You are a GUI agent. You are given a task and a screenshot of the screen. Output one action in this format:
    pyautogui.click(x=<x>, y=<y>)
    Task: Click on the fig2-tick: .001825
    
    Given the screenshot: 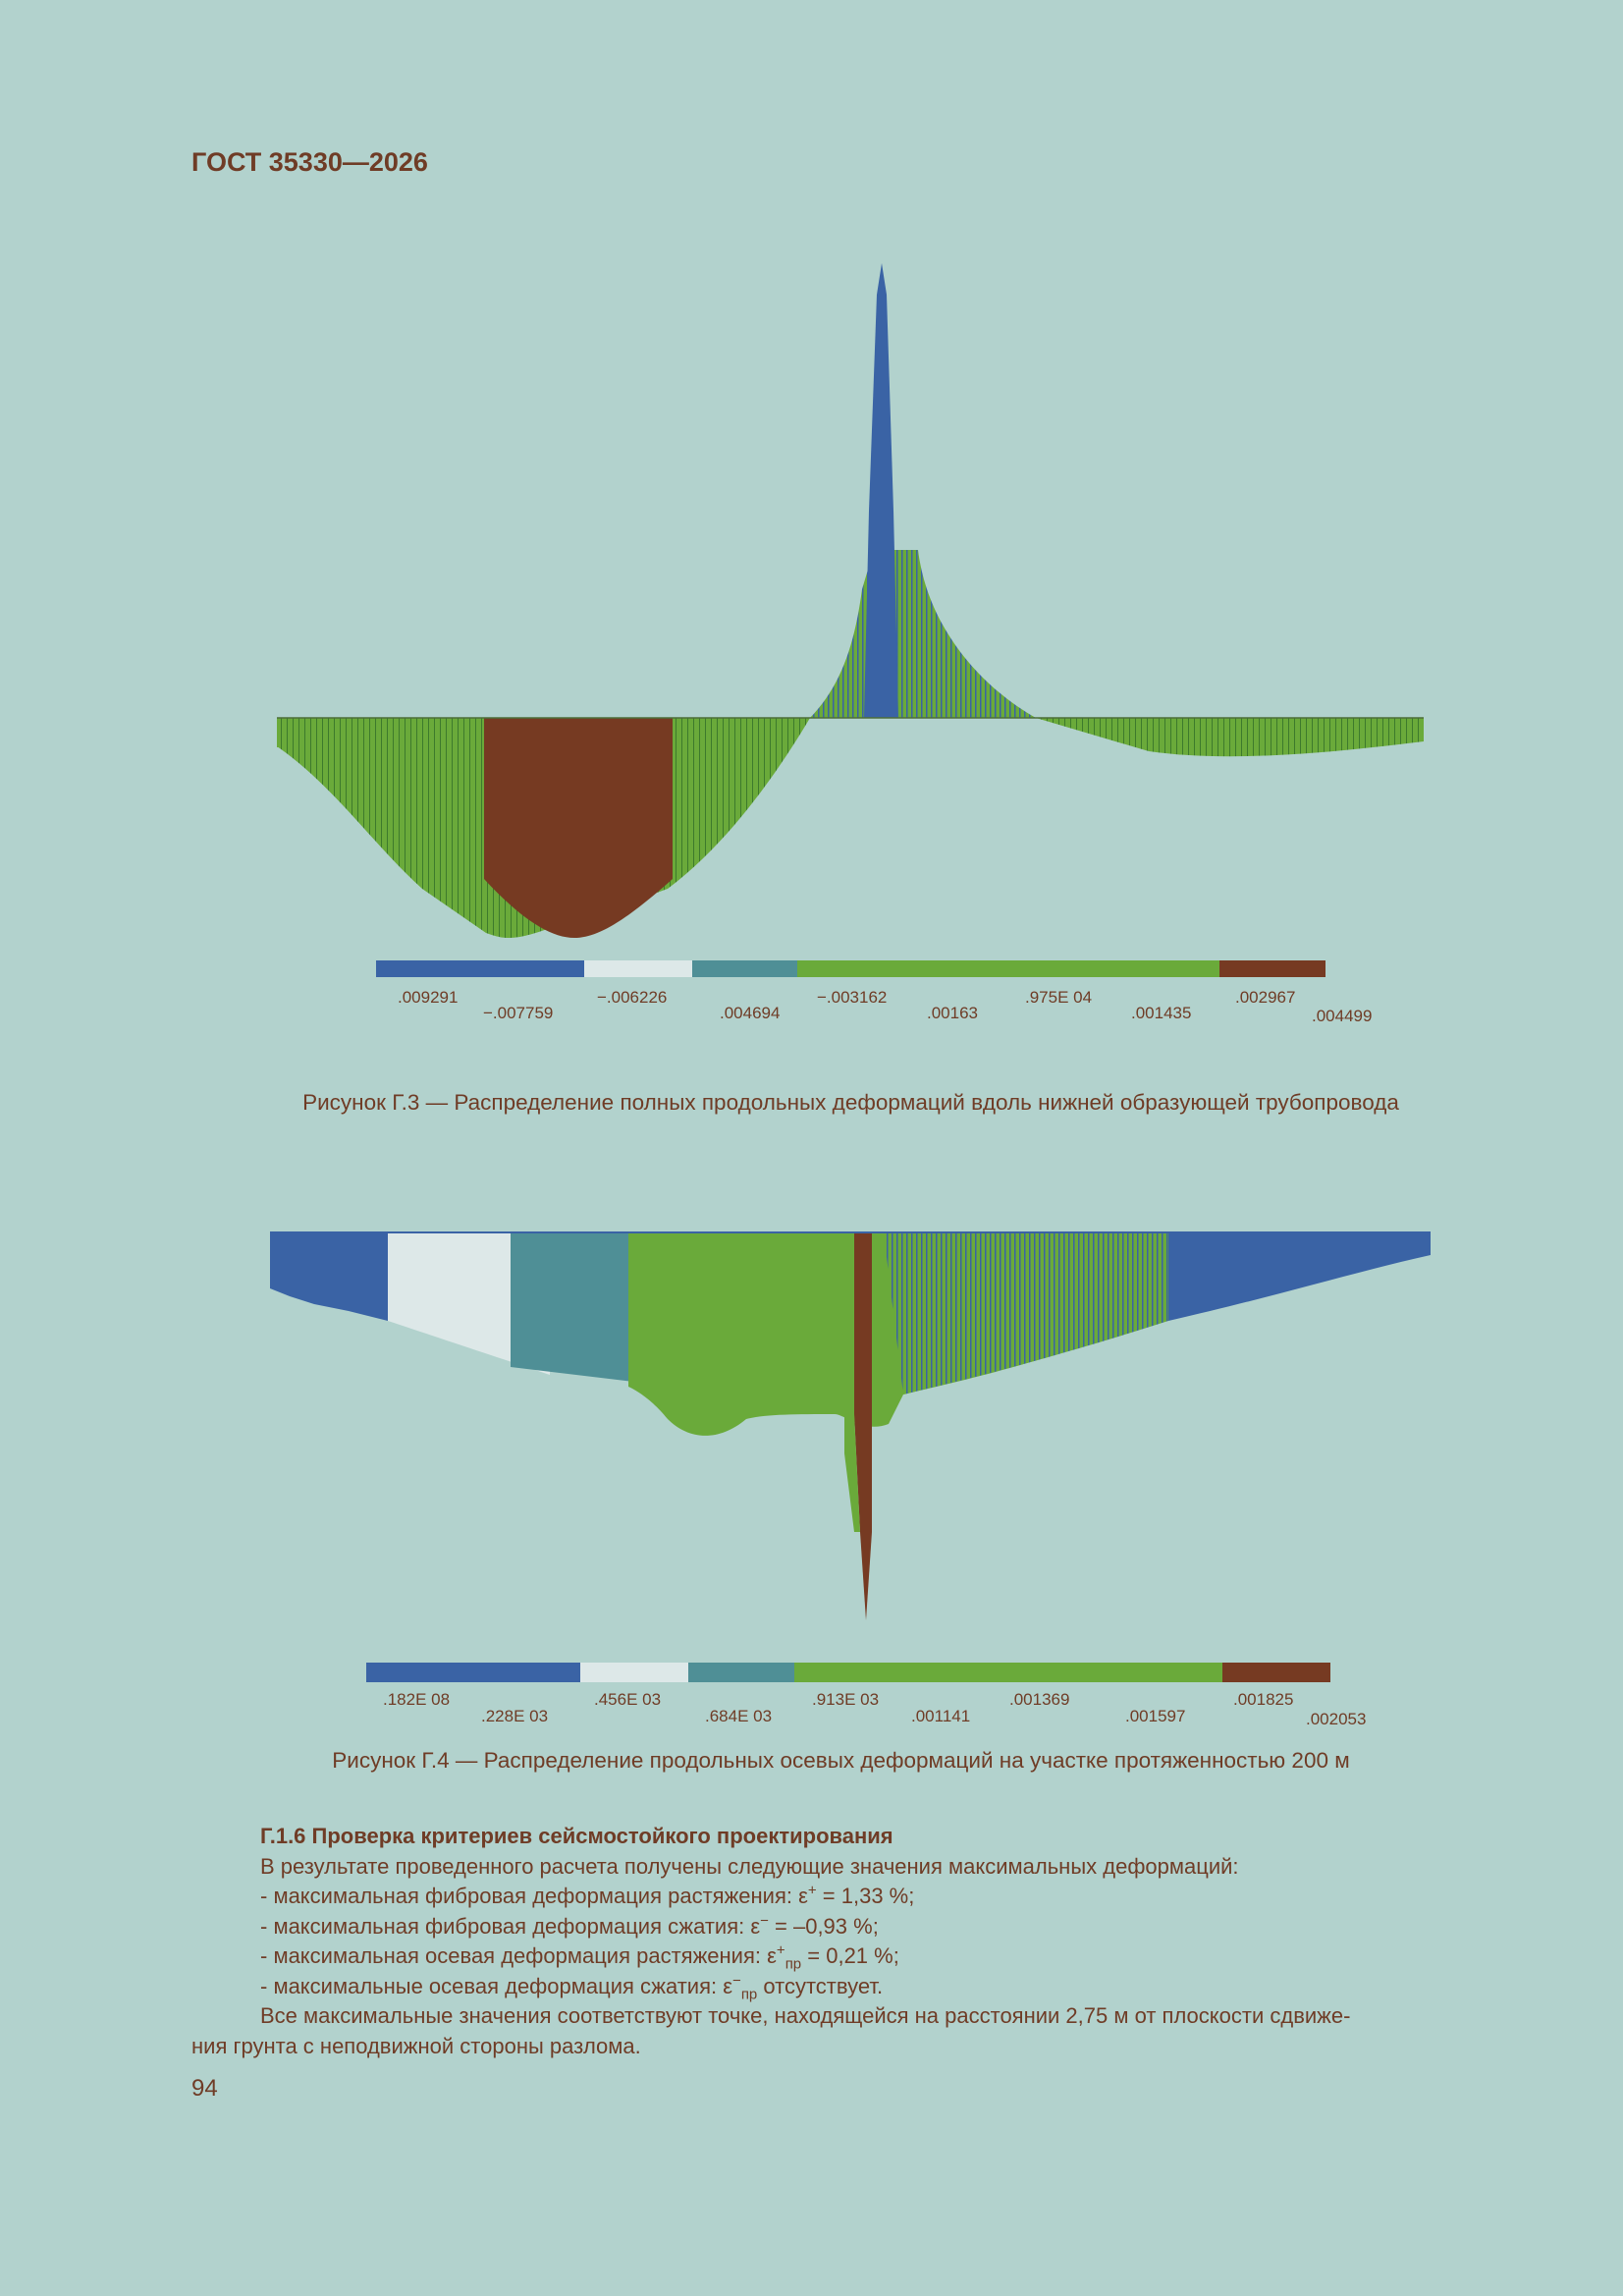 What is the action you would take?
    pyautogui.click(x=1263, y=1699)
    